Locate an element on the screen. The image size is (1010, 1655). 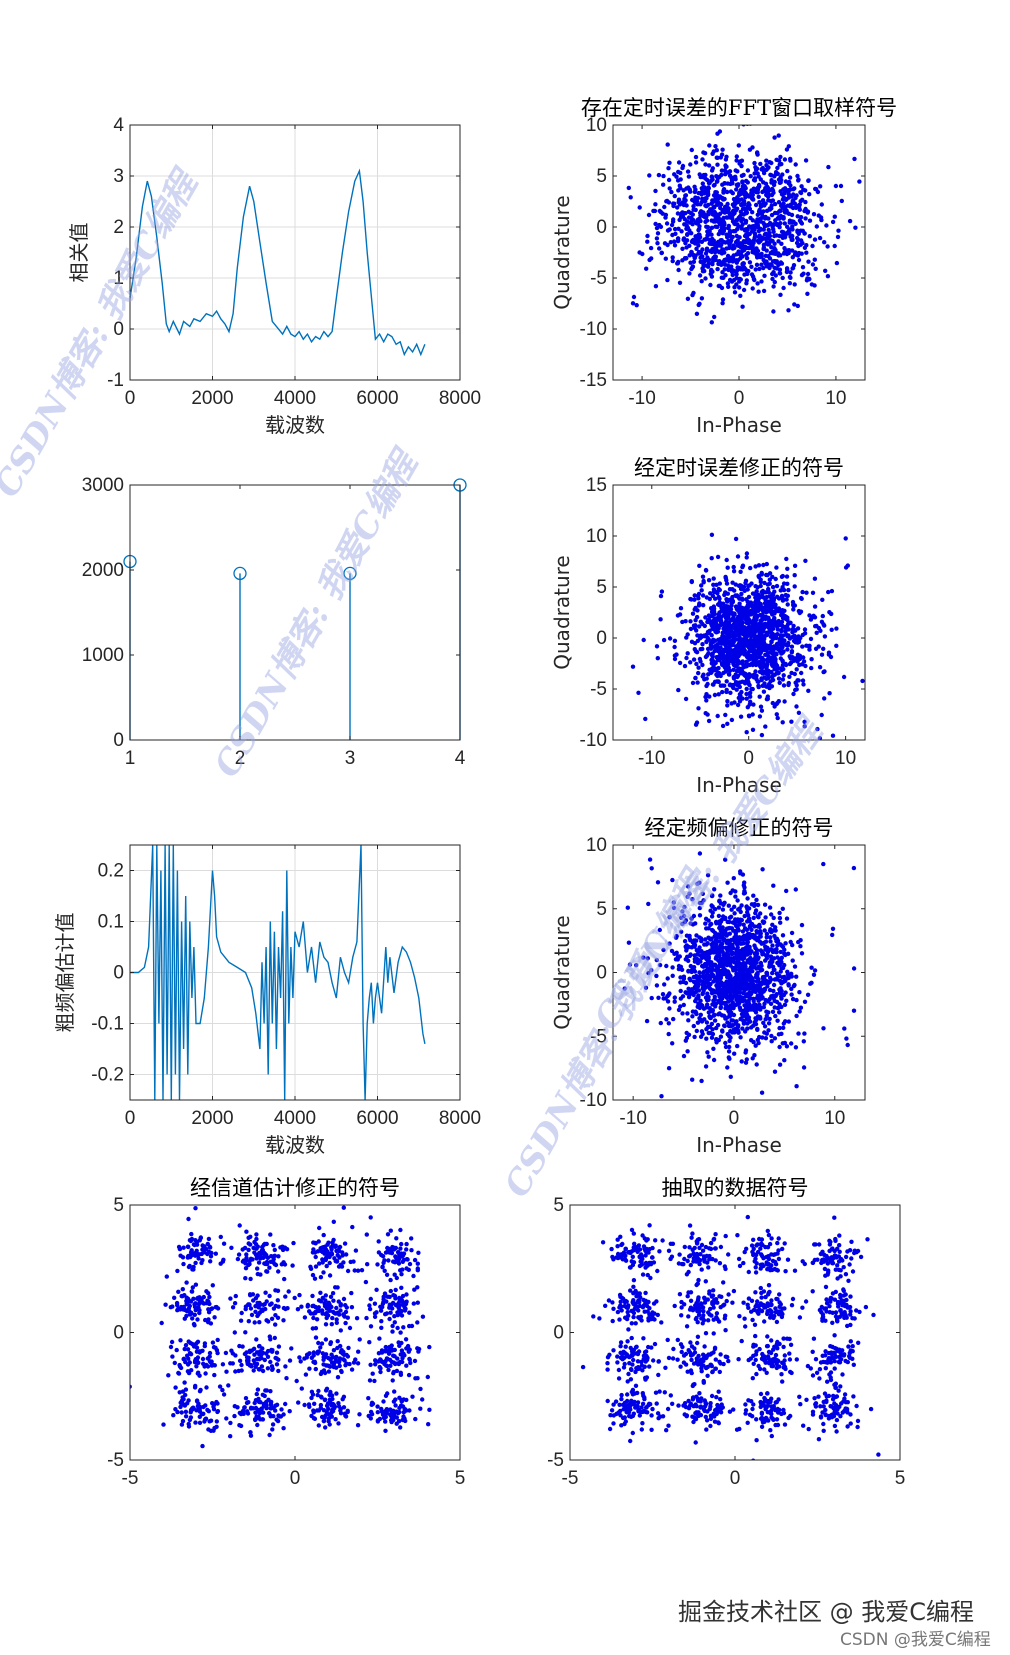
ytick-label-1: 0 is located at coordinates (118, 329).